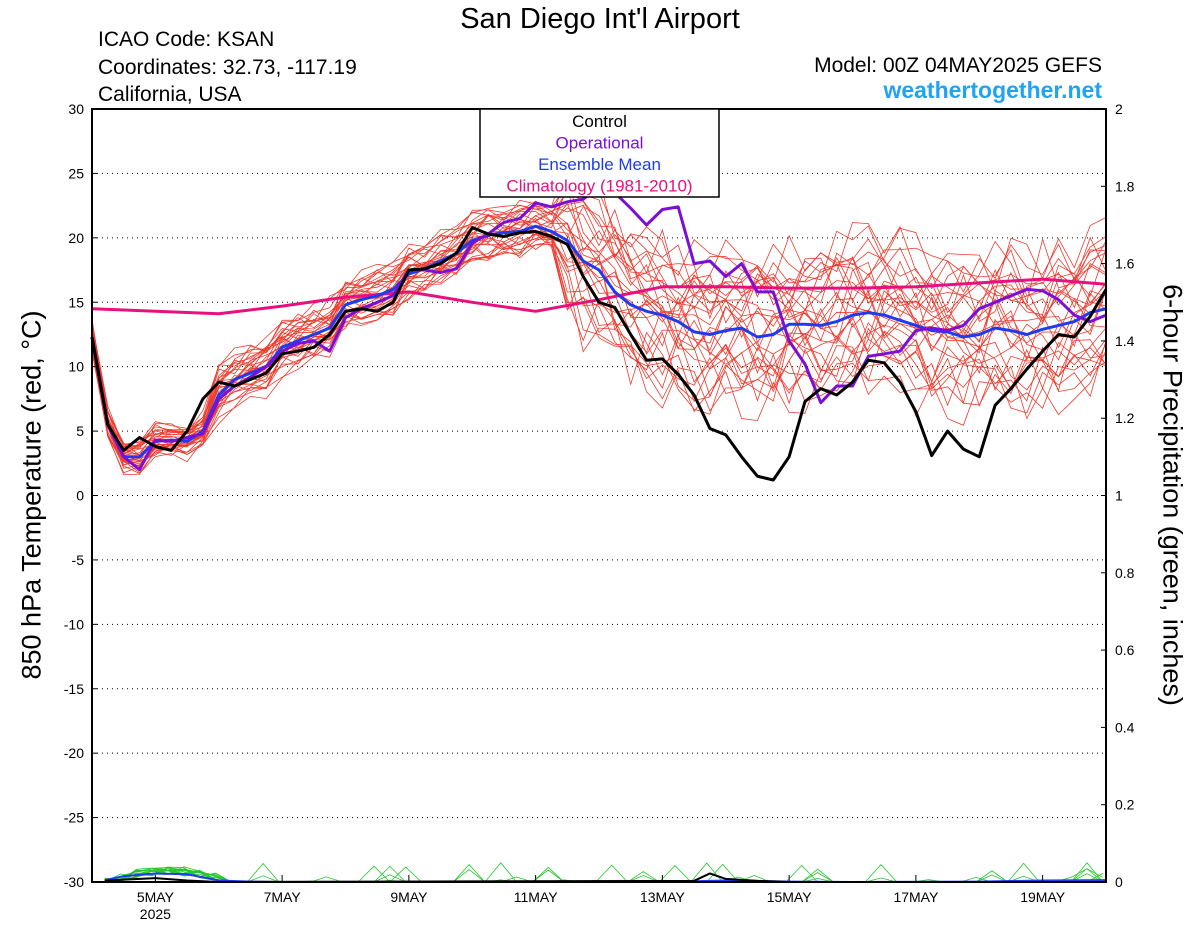 The image size is (1200, 927). I want to click on legend-entry: Operational, so click(600, 143).